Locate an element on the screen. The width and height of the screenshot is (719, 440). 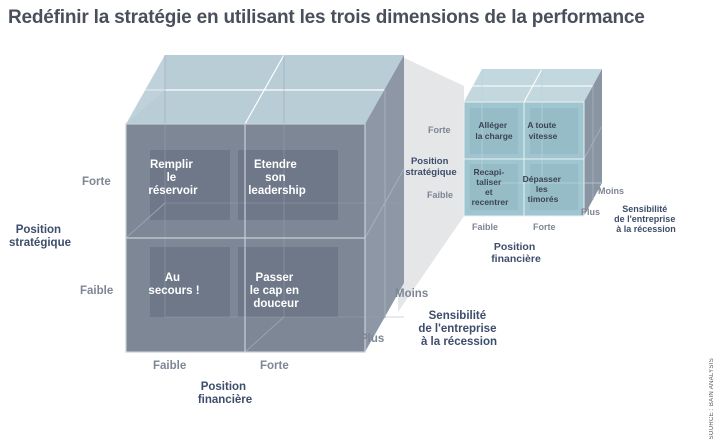
small-z-near-label: Plus is located at coordinates (590, 212).